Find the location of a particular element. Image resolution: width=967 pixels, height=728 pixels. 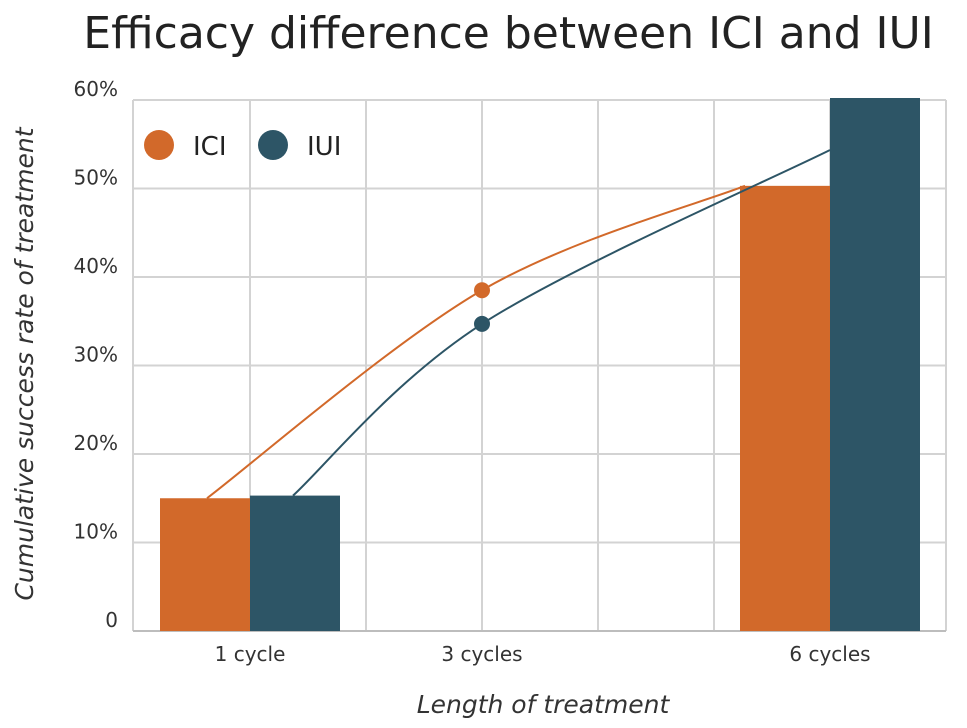

point-iui-3-cycles is located at coordinates (482, 323).